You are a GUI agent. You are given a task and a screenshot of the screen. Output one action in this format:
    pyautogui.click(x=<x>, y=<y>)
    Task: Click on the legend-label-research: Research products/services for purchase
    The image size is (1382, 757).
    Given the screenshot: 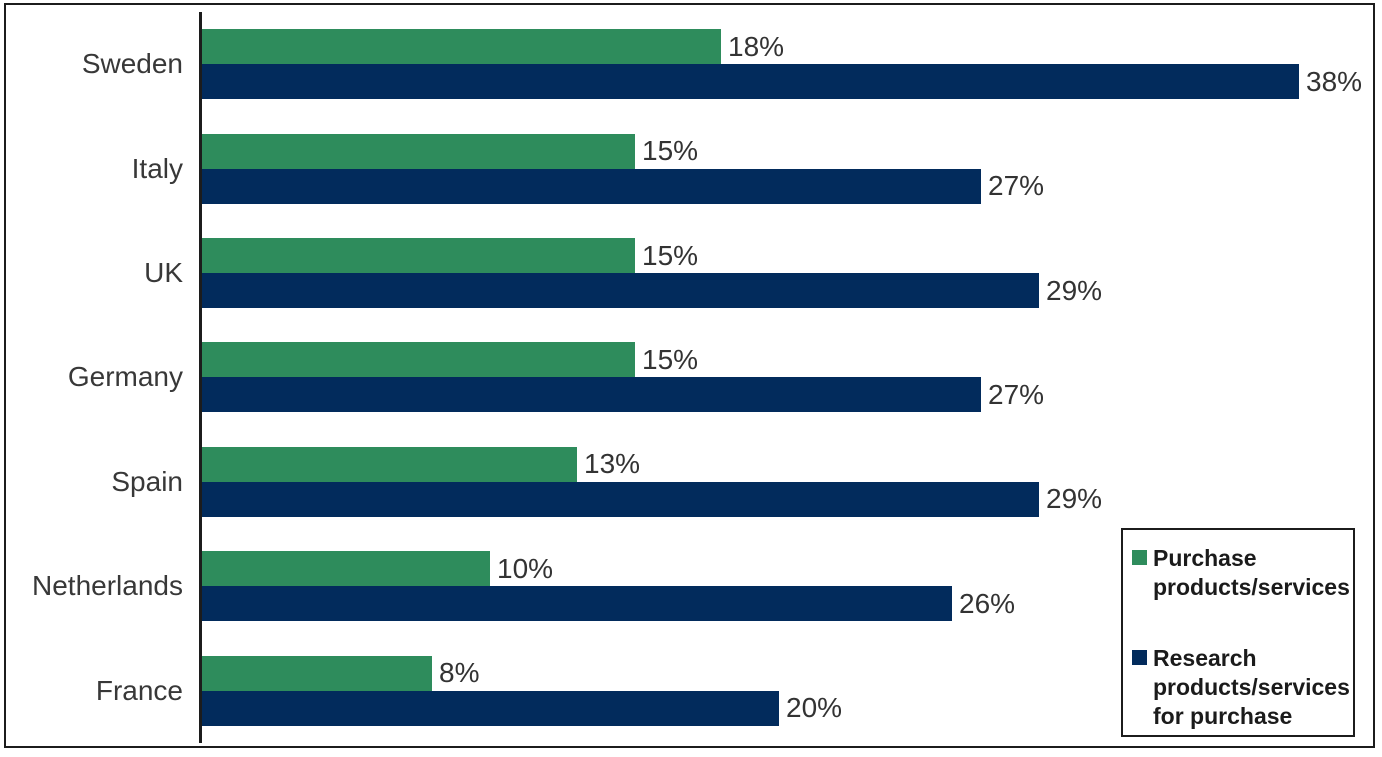 What is the action you would take?
    pyautogui.click(x=1251, y=687)
    